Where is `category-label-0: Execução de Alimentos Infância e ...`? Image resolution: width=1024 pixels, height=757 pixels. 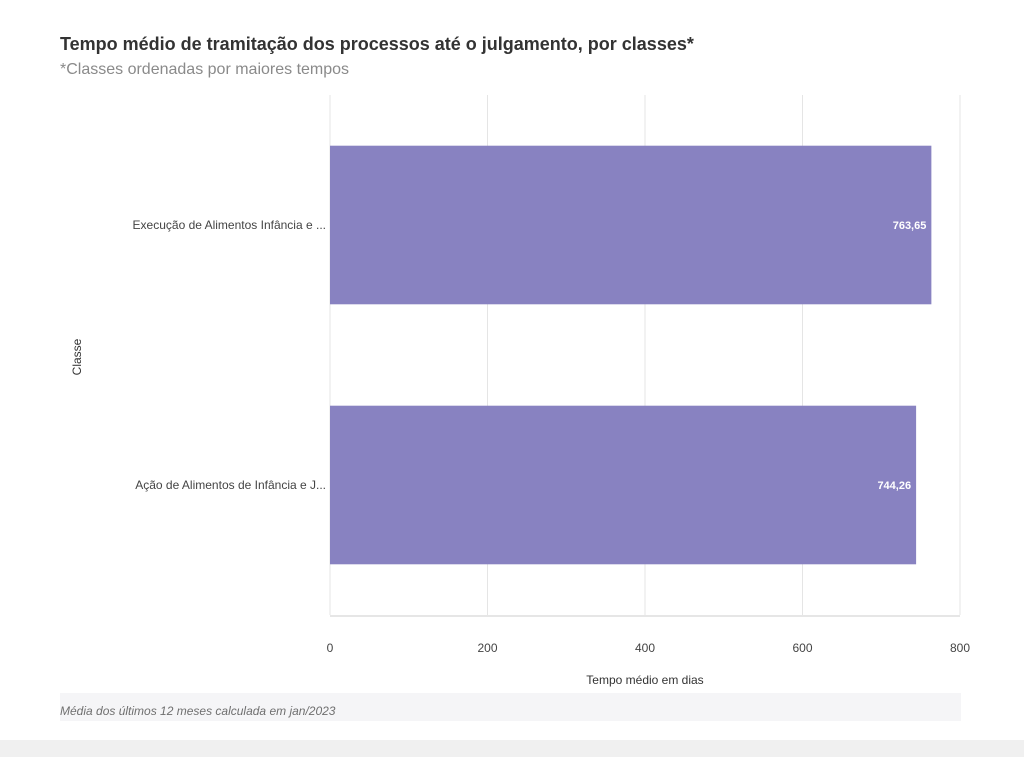
category-label-0: Execução de Alimentos Infância e ... is located at coordinates (229, 225).